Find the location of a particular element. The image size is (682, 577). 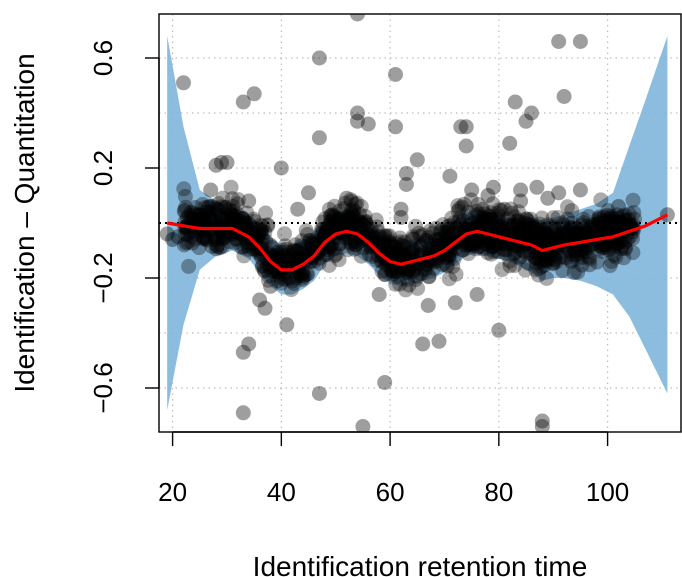

y-axis-title: Identification – Quantitation is located at coordinates (24, 222).